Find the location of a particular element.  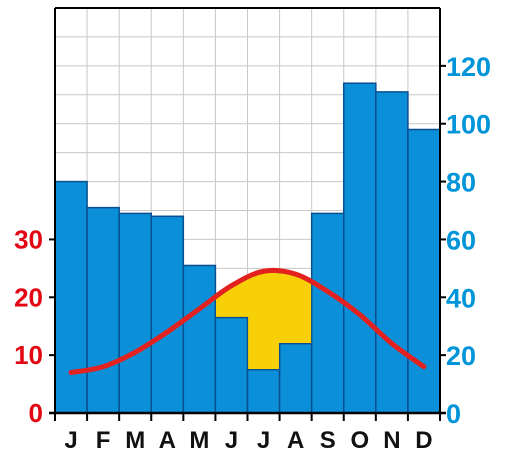

left-tick-label: 10 is located at coordinates (28, 355).